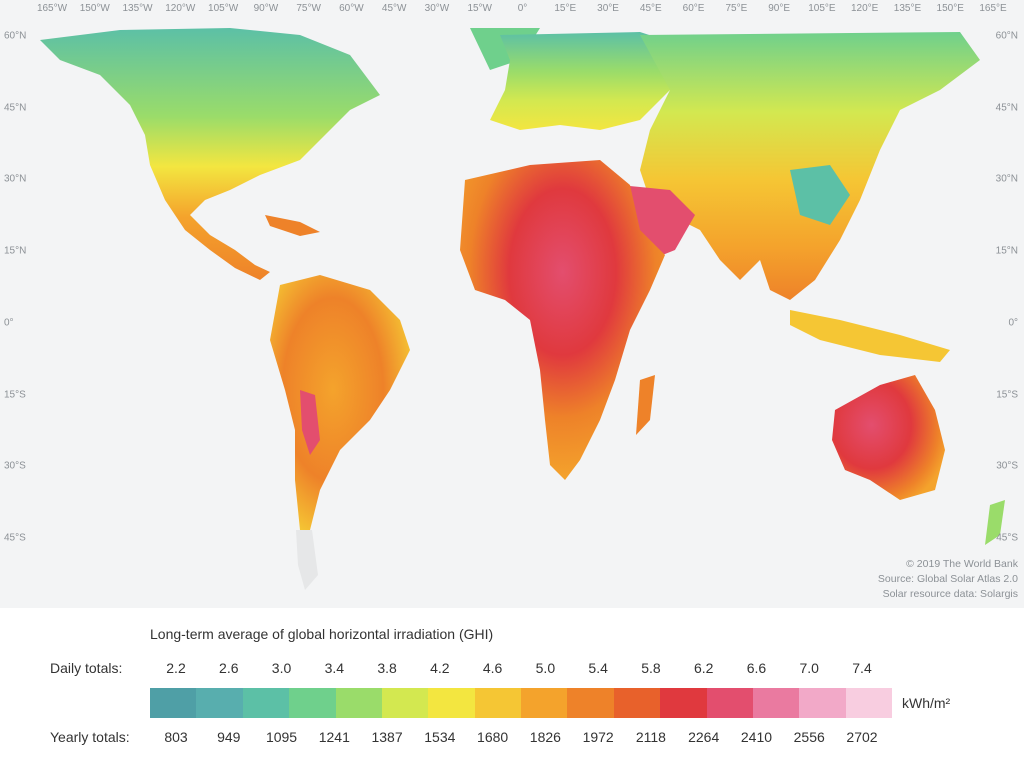  Describe the element at coordinates (351, 8) in the screenshot. I see `longitude-label: 60°W` at that location.